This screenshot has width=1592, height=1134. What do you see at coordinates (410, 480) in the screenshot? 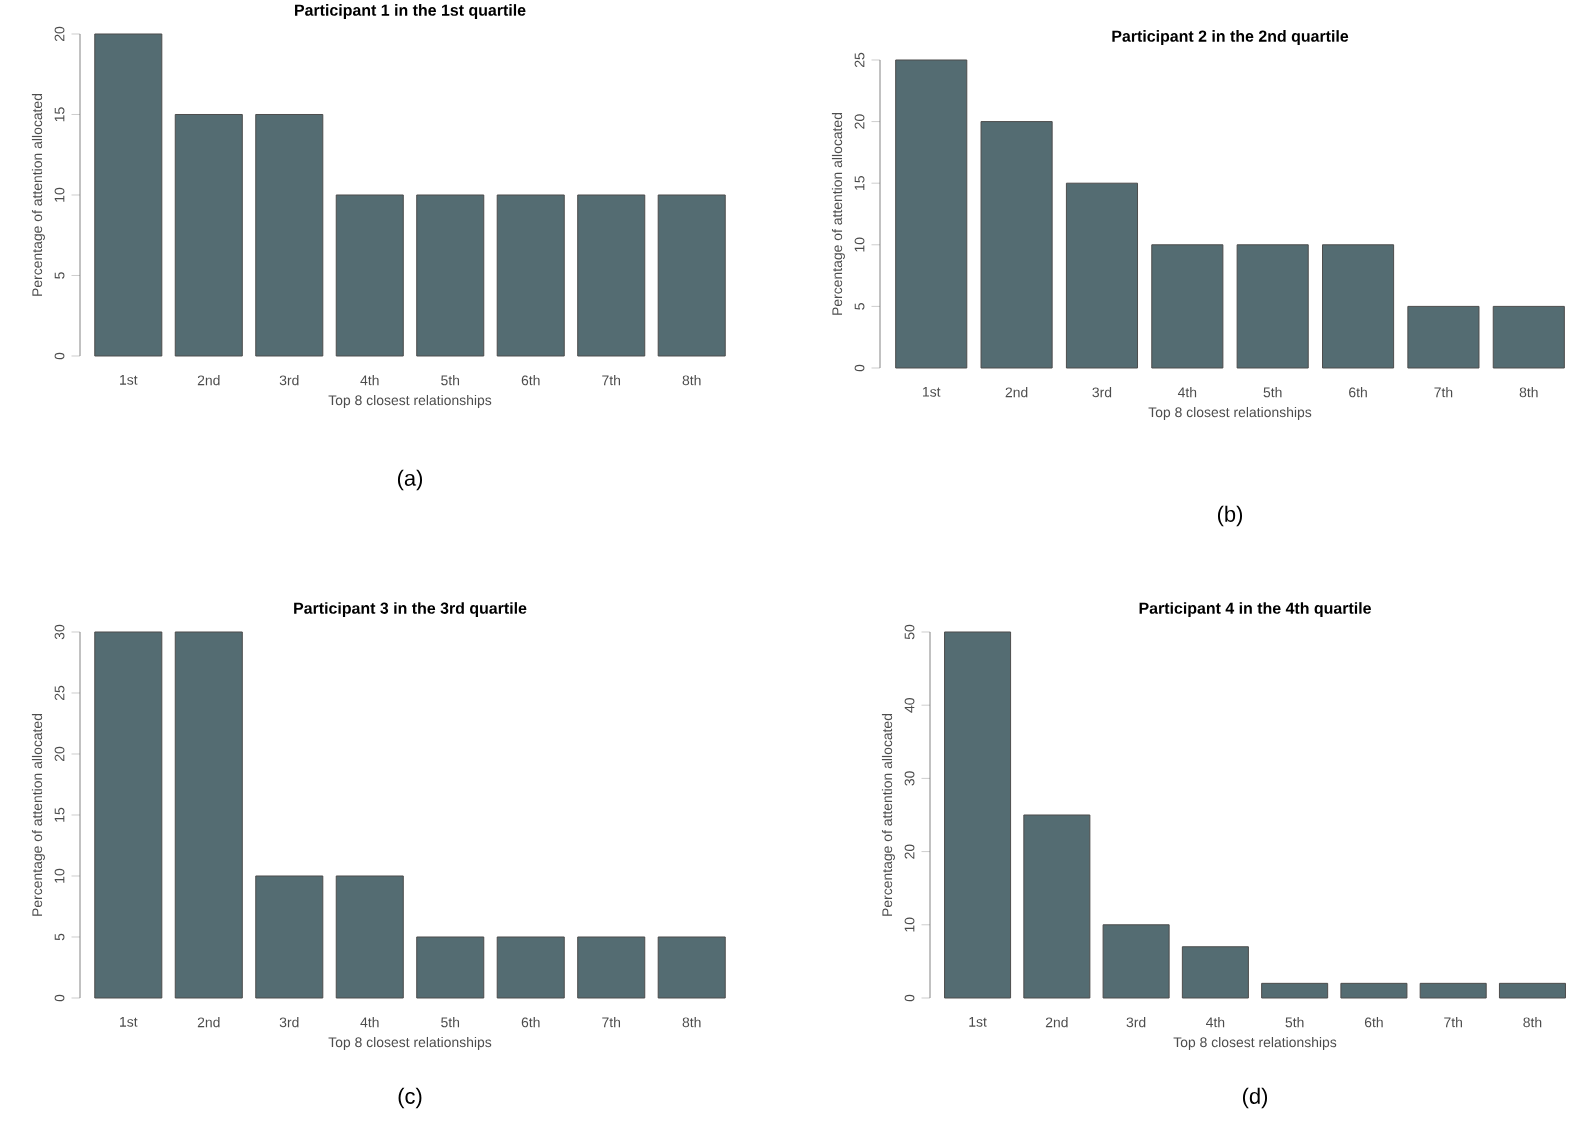
I see `text: (a)` at bounding box center [410, 480].